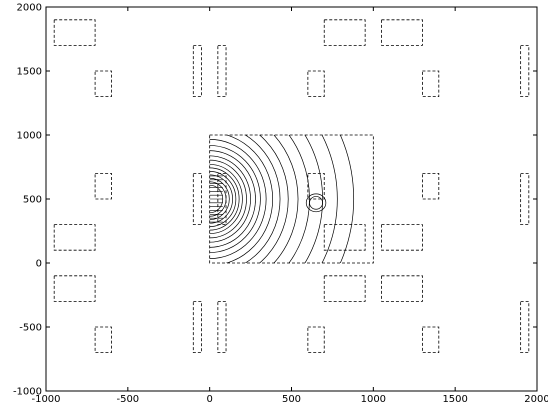  Describe the element at coordinates (32, 200) in the screenshot. I see `y-tick-label: 500` at that location.